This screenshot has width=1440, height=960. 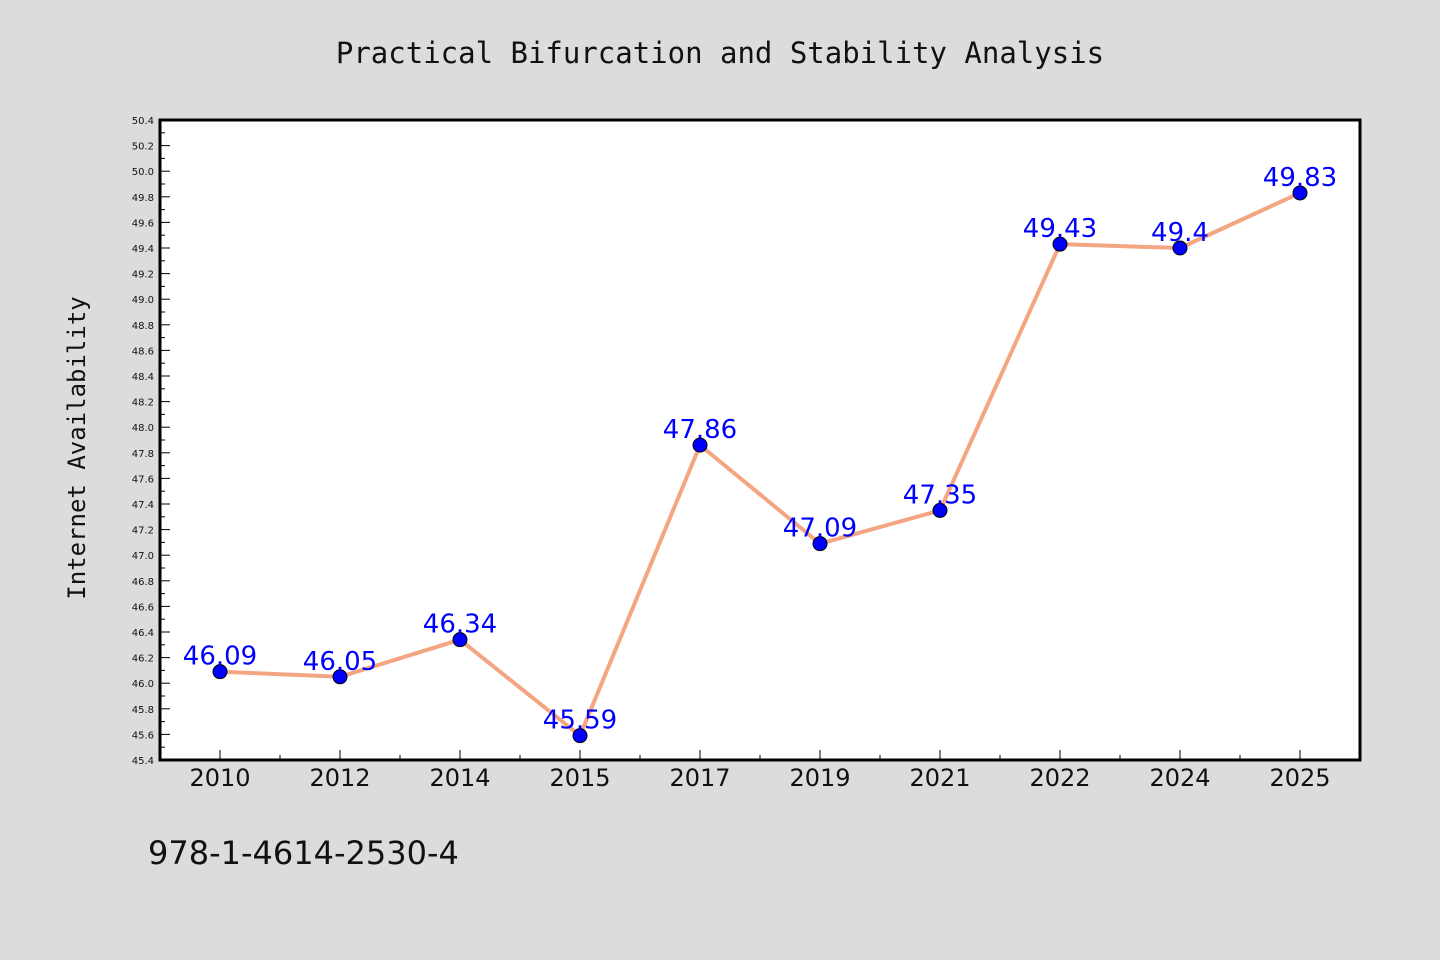 I want to click on data-label: 47.35, so click(x=940, y=495).